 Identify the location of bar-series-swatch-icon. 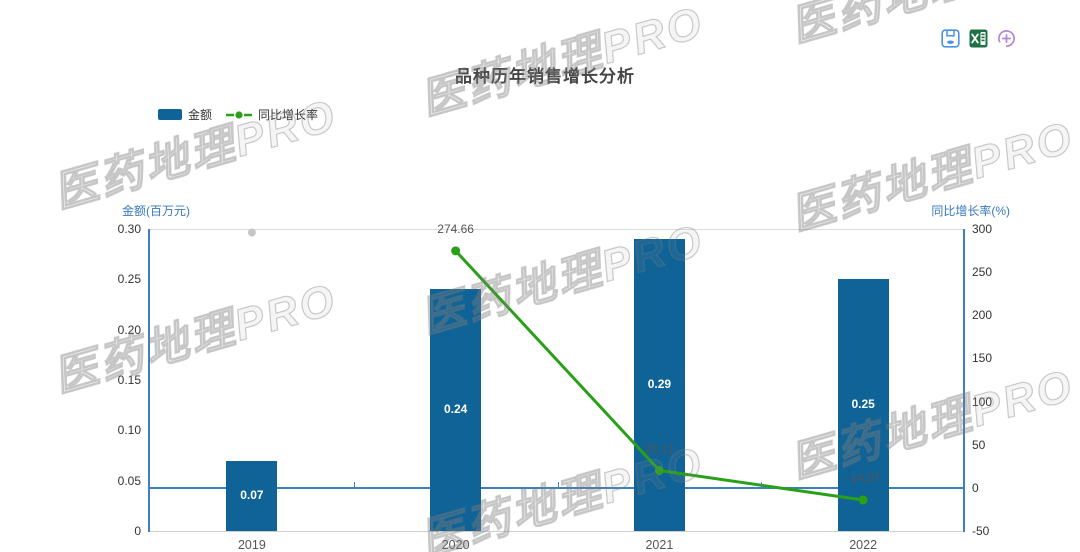
(170, 114).